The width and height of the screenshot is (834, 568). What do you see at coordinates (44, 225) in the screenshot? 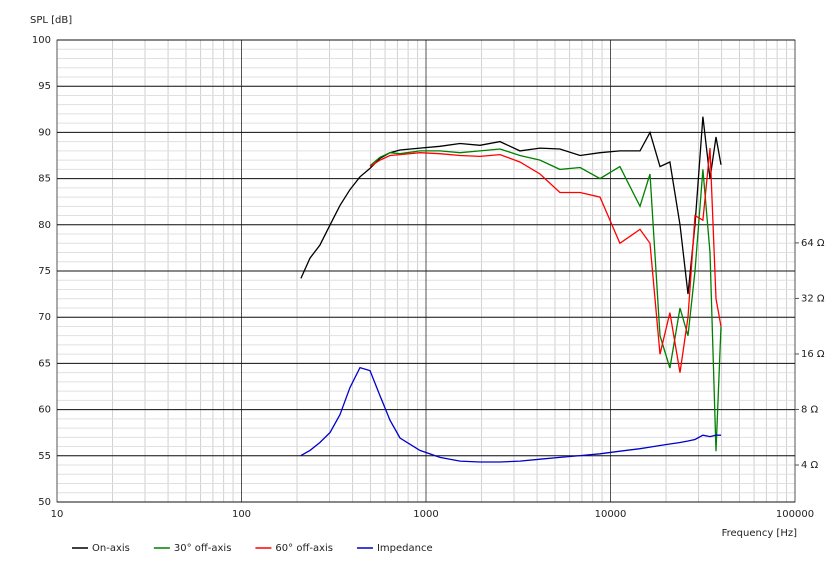
I see `y-tick-label: 80` at bounding box center [44, 225].